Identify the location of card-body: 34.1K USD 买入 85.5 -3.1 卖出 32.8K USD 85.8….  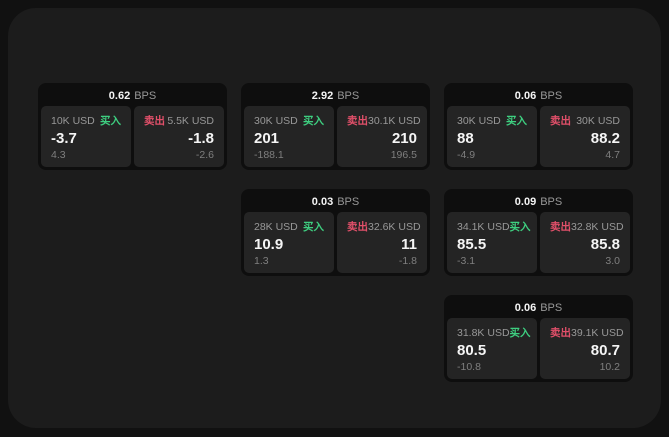
(538, 242).